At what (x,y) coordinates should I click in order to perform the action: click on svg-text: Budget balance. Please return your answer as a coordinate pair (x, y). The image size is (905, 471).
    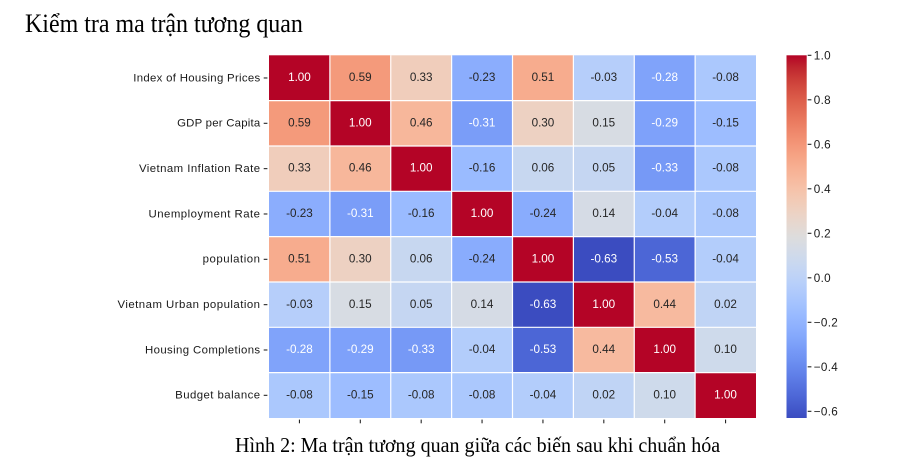
    Looking at the image, I should click on (217, 396).